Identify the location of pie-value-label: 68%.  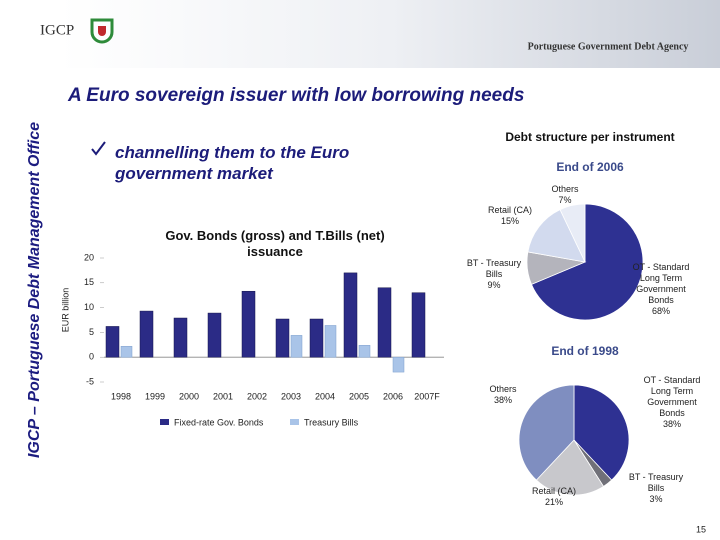
(660, 311).